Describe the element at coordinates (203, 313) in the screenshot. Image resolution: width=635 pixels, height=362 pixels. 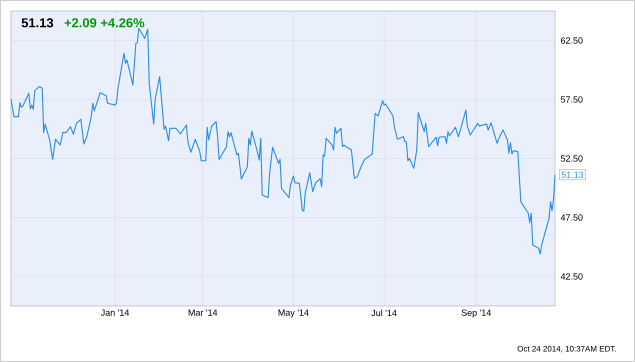
I see `x-tick-label: Mar '14` at that location.